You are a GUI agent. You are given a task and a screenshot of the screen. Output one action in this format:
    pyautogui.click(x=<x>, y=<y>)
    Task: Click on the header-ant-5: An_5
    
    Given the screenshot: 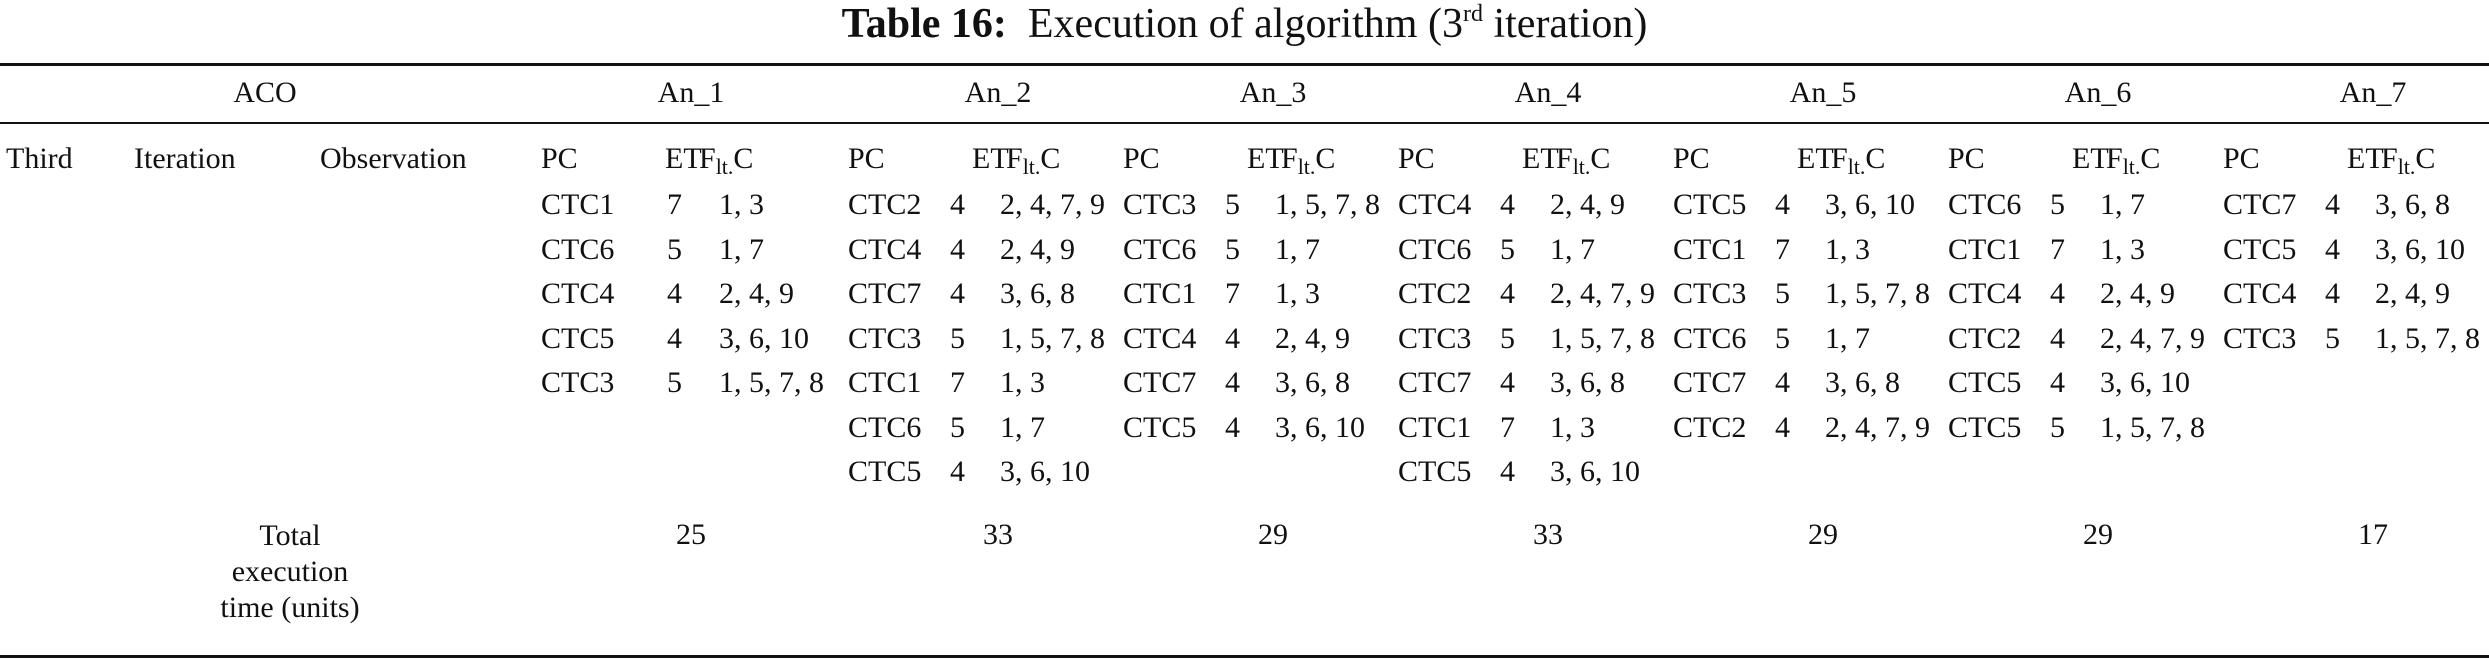 What is the action you would take?
    pyautogui.click(x=1823, y=92)
    